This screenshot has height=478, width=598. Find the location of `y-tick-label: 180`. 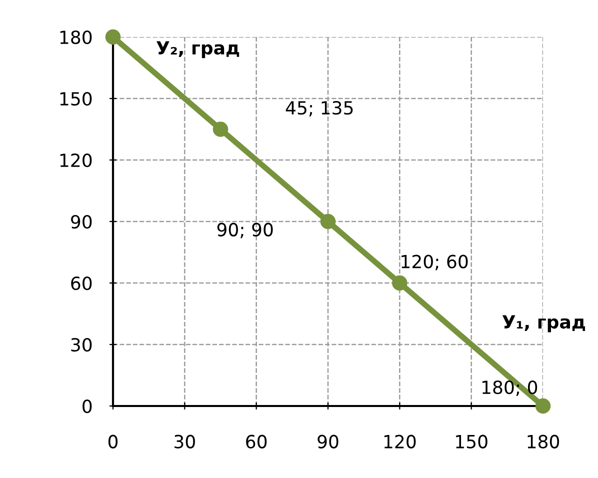

y-tick-label: 180 is located at coordinates (76, 37).